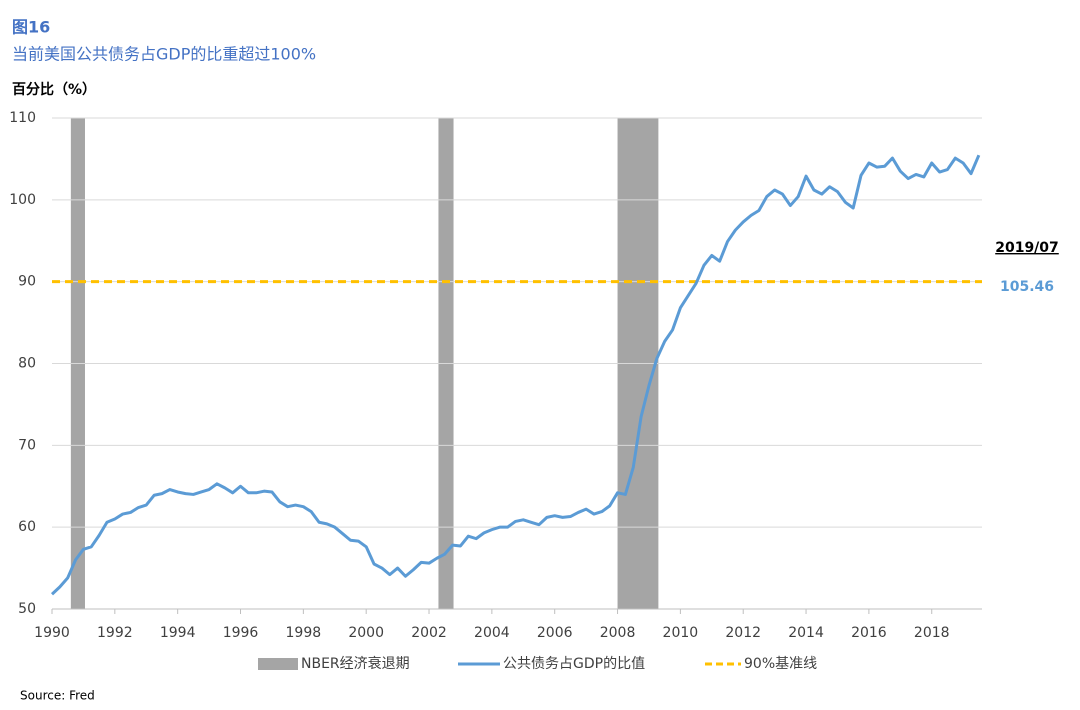 This screenshot has height=710, width=1080. I want to click on x-tick-label: 2010, so click(681, 633).